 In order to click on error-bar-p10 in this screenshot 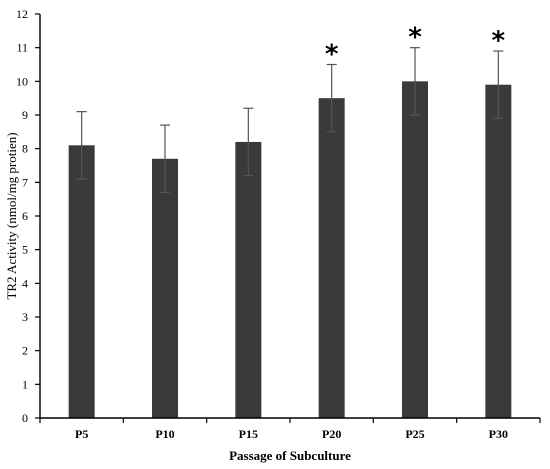, I will do `click(165, 159)`.